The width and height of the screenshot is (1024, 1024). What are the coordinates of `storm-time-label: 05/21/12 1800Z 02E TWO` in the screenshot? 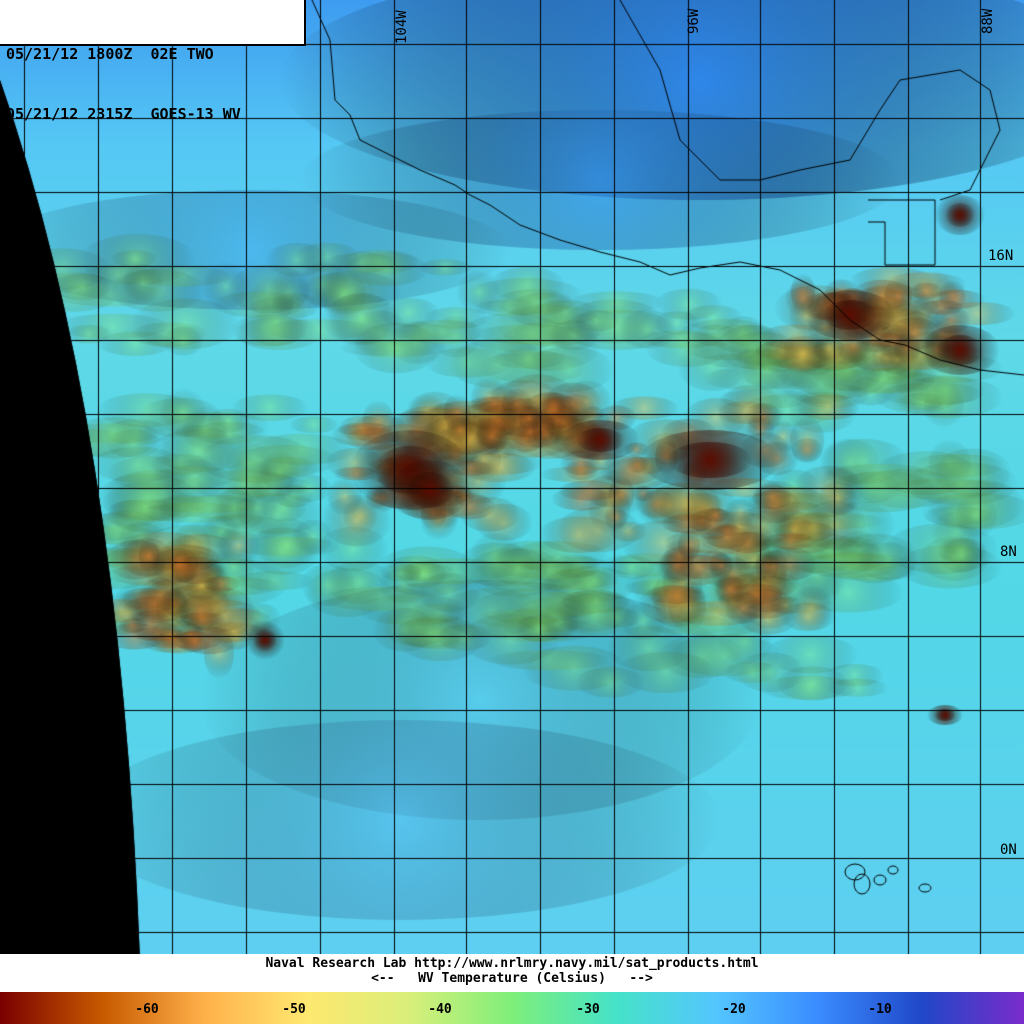 It's located at (110, 54).